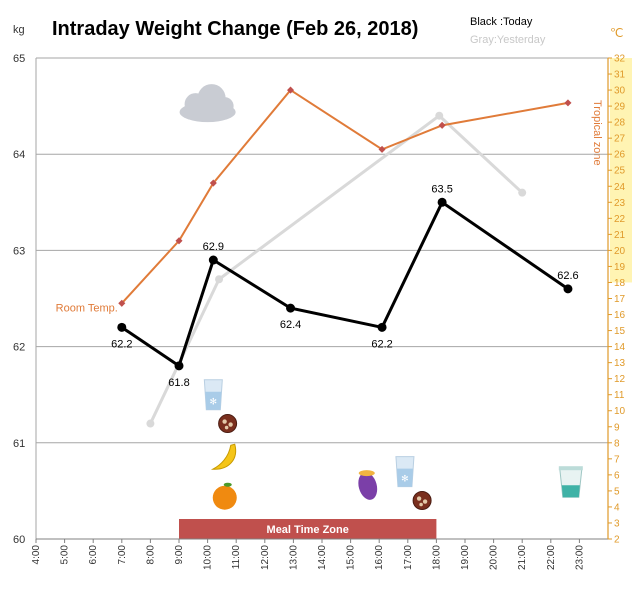 This screenshot has height=593, width=640. What do you see at coordinates (122, 555) in the screenshot?
I see `x-tick-label: 7:00` at bounding box center [122, 555].